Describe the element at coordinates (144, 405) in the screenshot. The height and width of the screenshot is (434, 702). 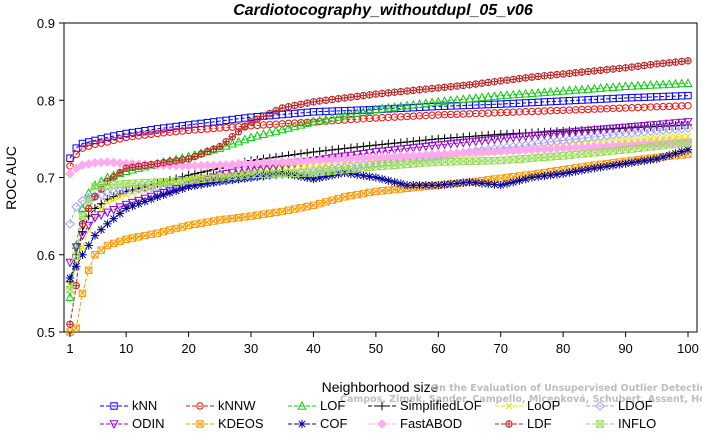
I see `legend-label: kNN` at that location.